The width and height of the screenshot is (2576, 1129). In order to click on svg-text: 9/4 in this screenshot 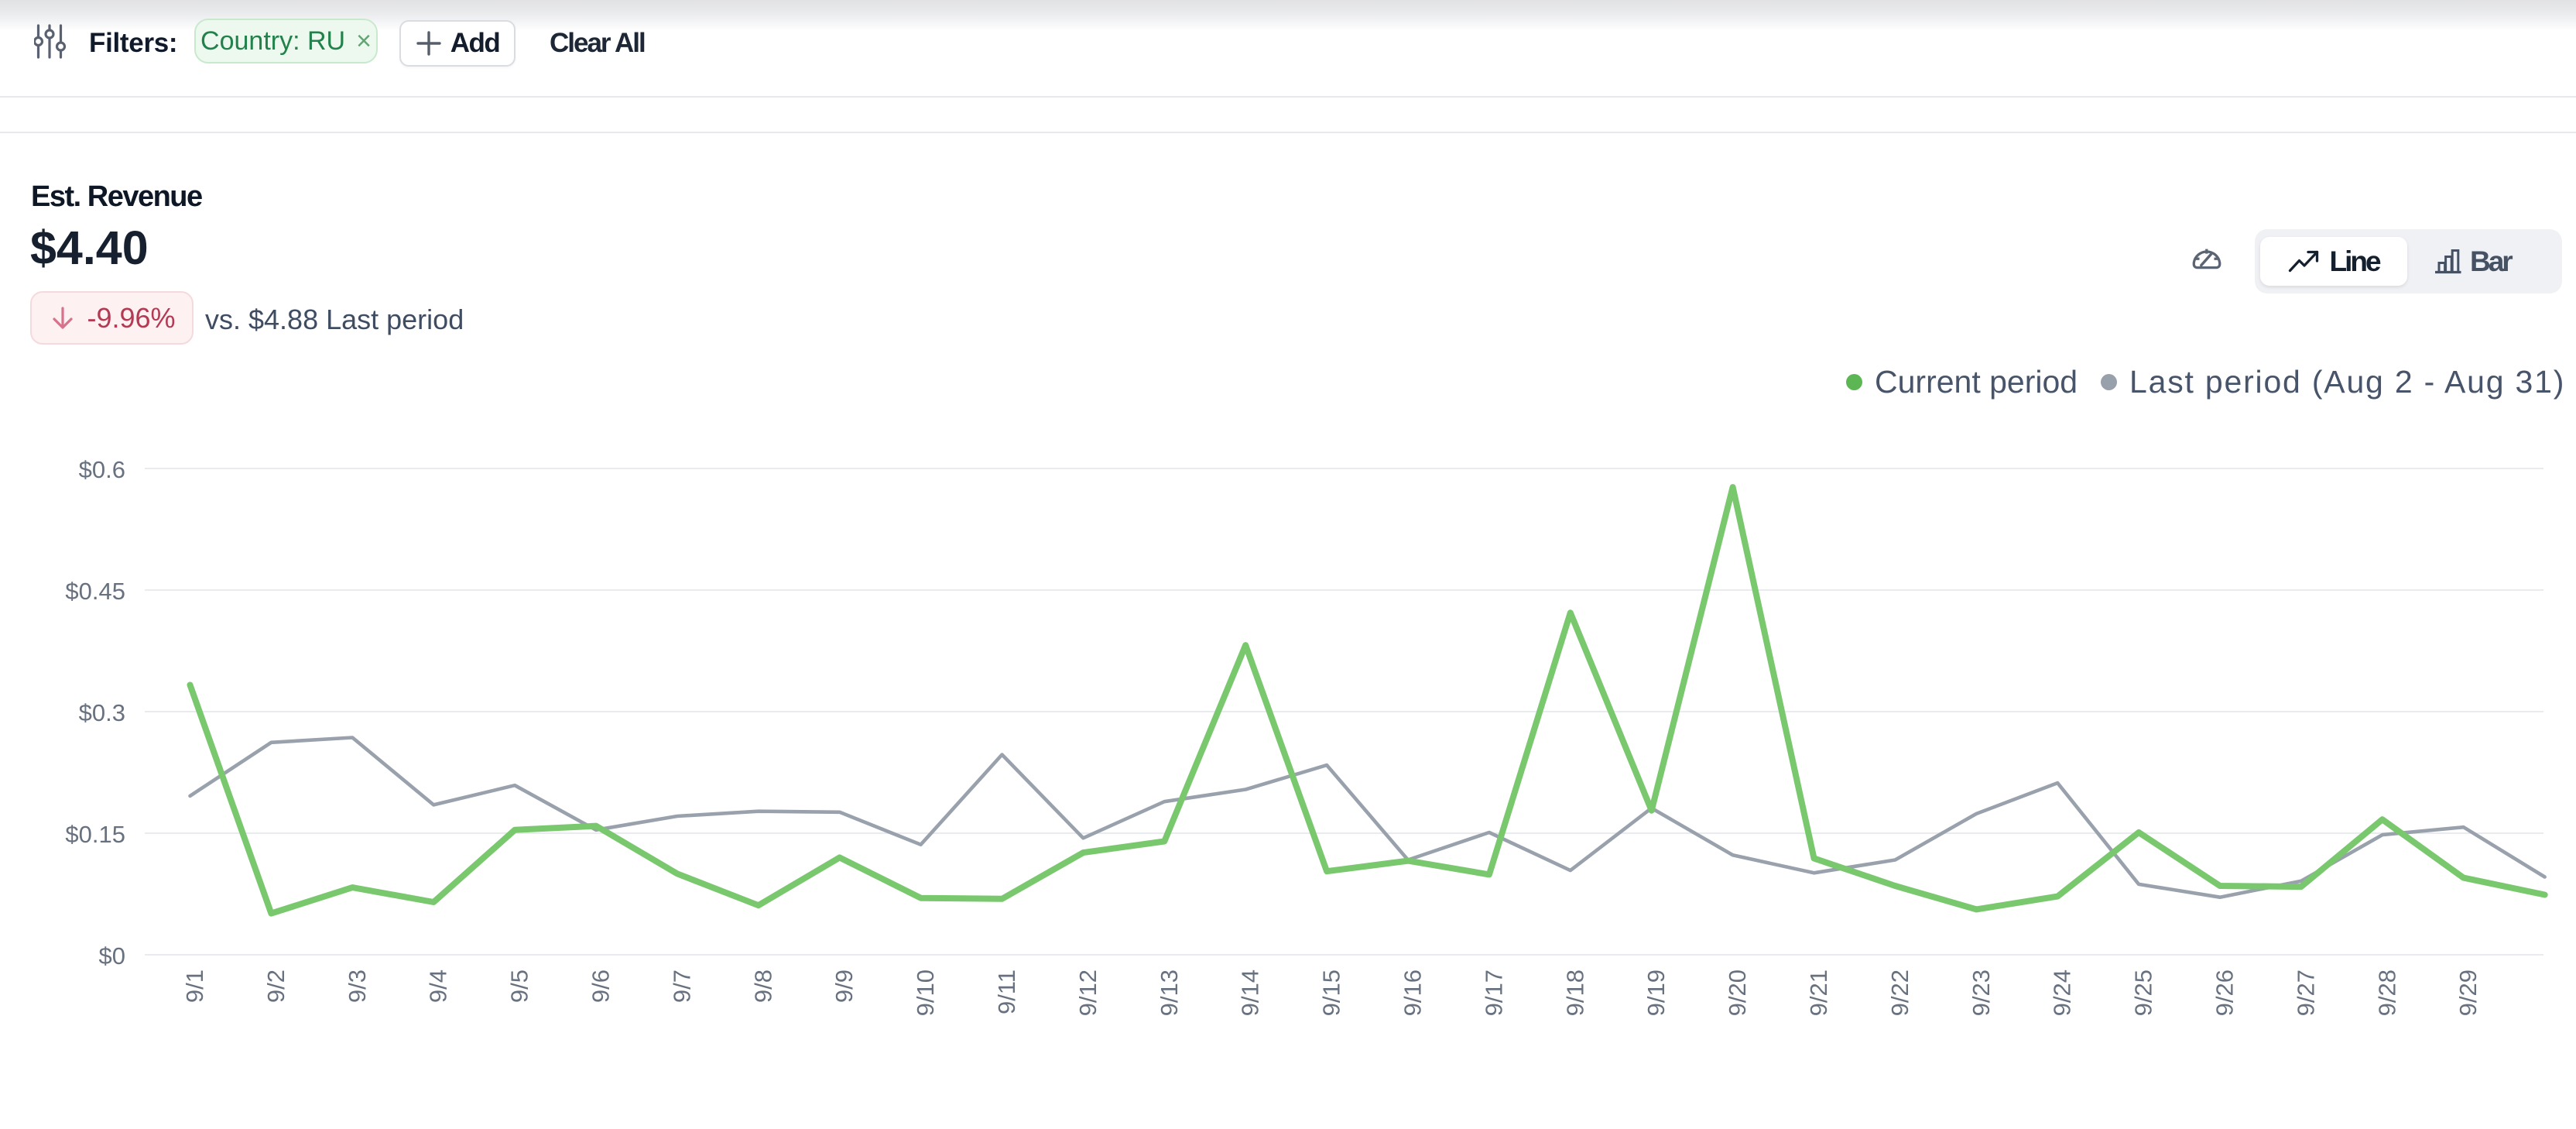, I will do `click(439, 986)`.